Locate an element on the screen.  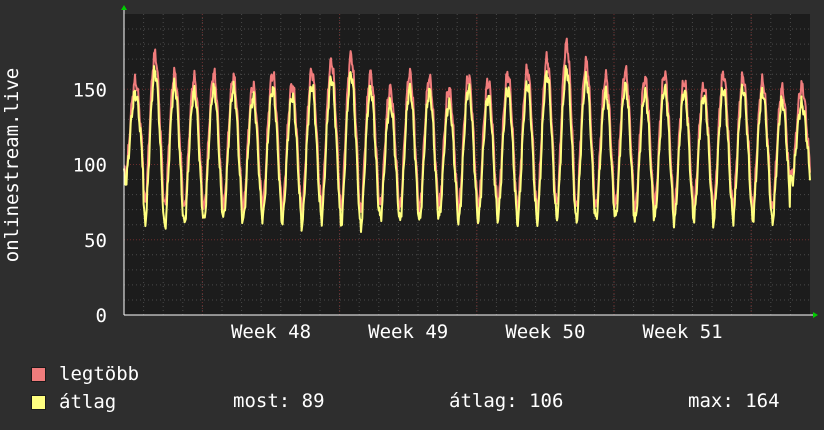
x-tick-label: Week 48 is located at coordinates (271, 332).